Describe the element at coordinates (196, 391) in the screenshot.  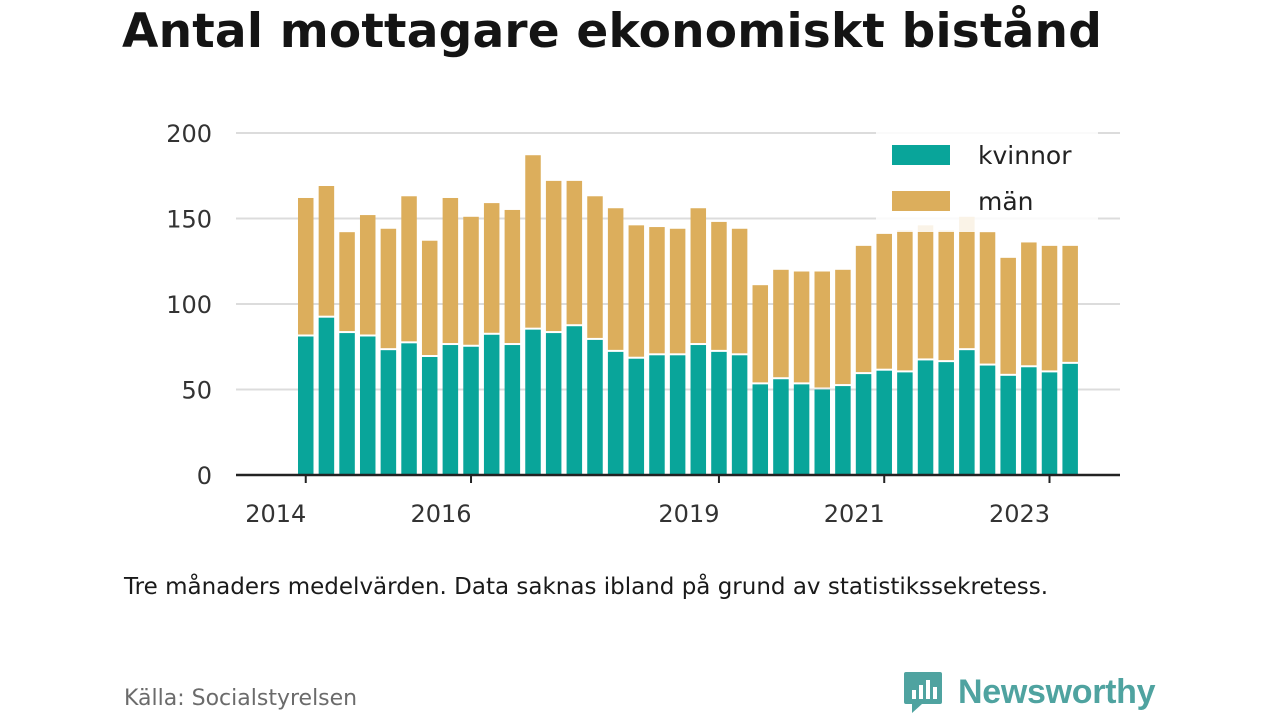
I see `y-tick-label: 50` at that location.